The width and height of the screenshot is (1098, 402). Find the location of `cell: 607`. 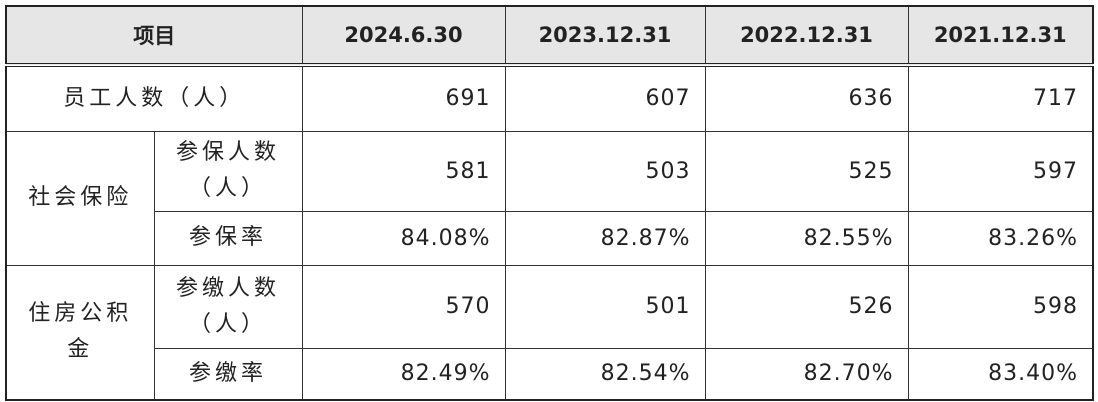

cell: 607 is located at coordinates (605, 98).